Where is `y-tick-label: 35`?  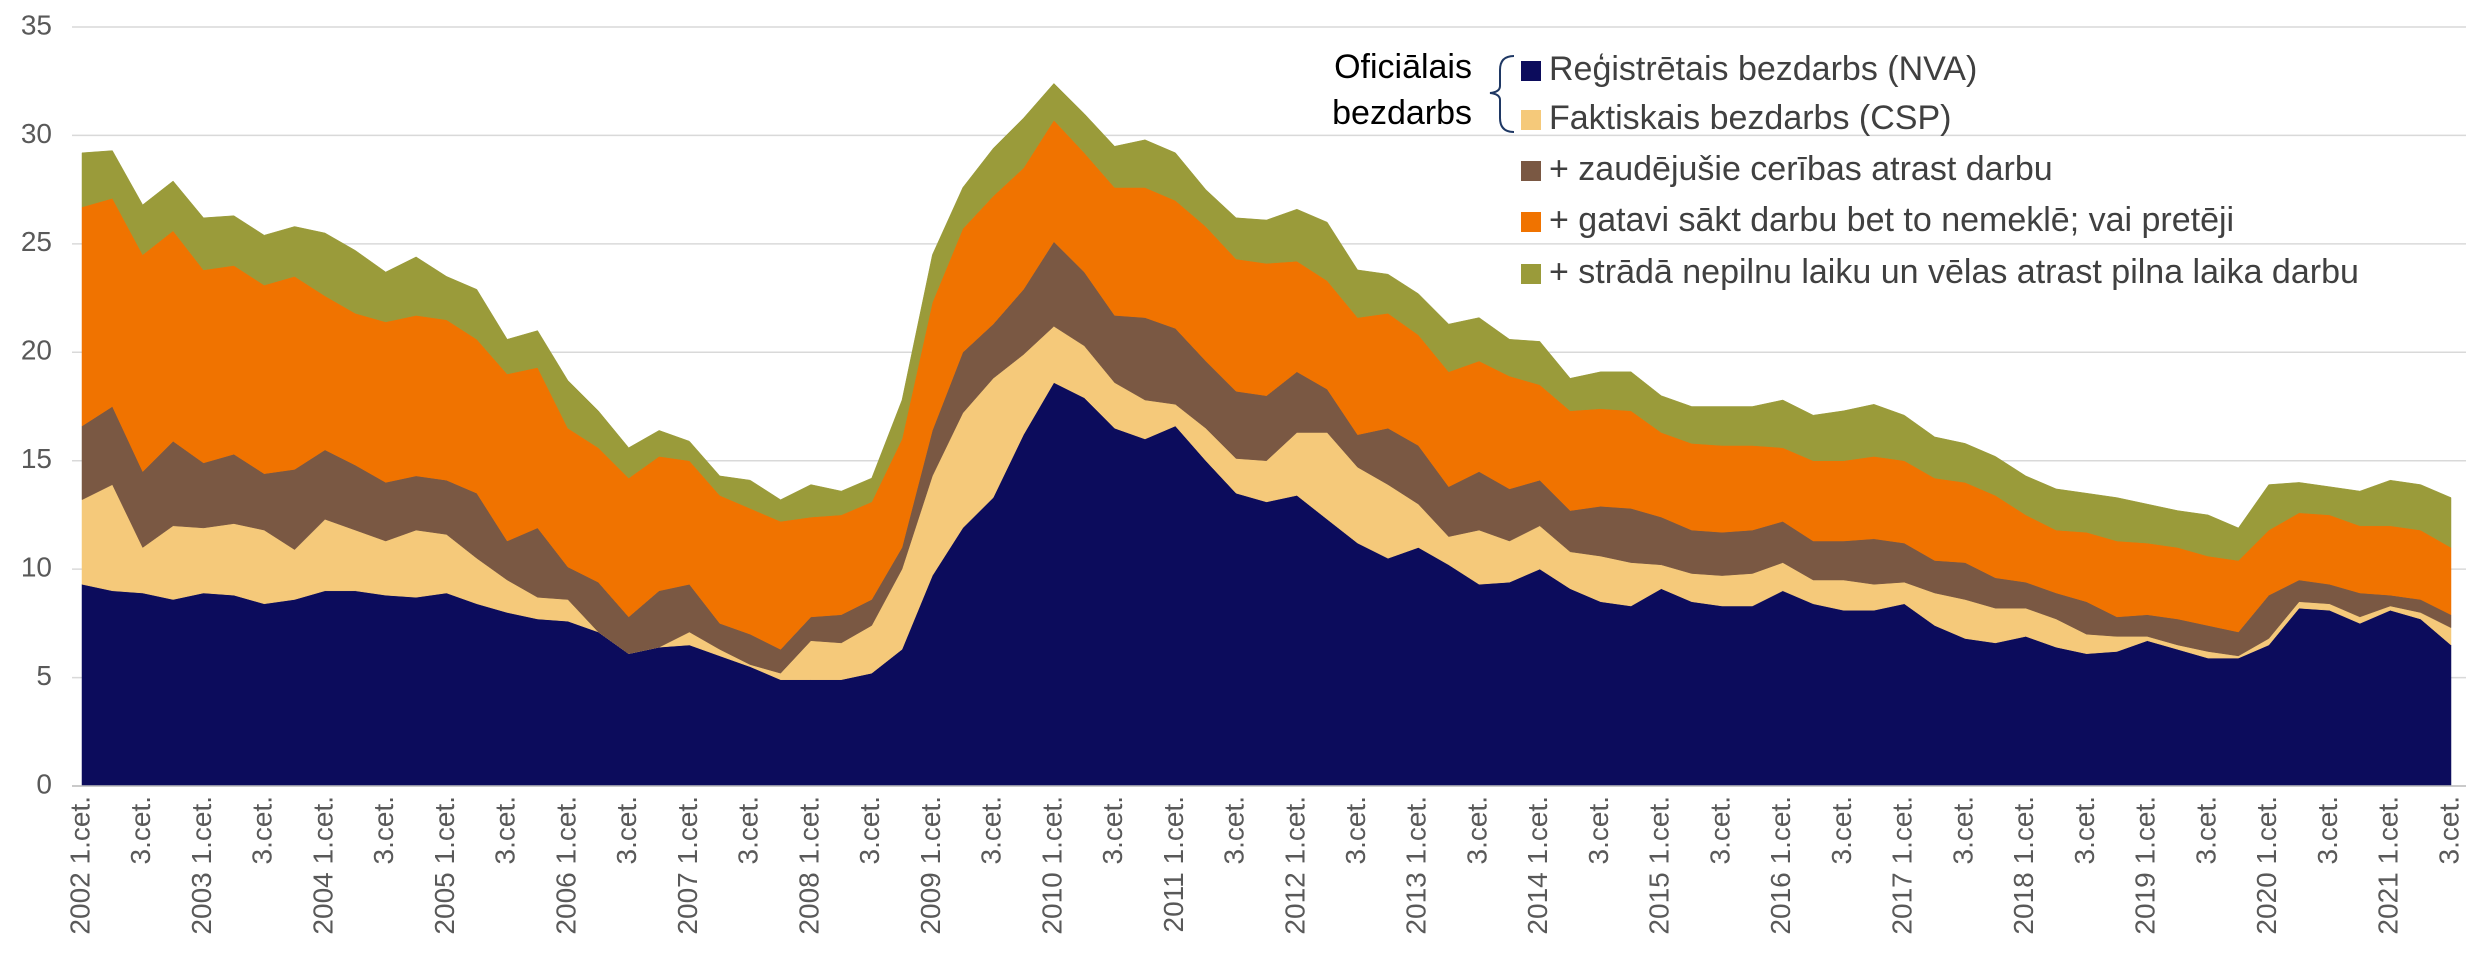 y-tick-label: 35 is located at coordinates (36, 24).